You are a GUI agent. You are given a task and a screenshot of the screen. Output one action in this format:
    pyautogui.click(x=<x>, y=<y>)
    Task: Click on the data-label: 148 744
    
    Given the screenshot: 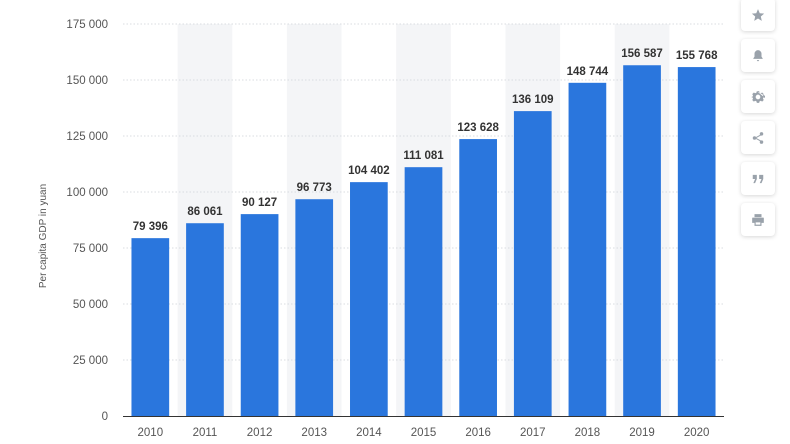 What is the action you would take?
    pyautogui.click(x=588, y=72)
    